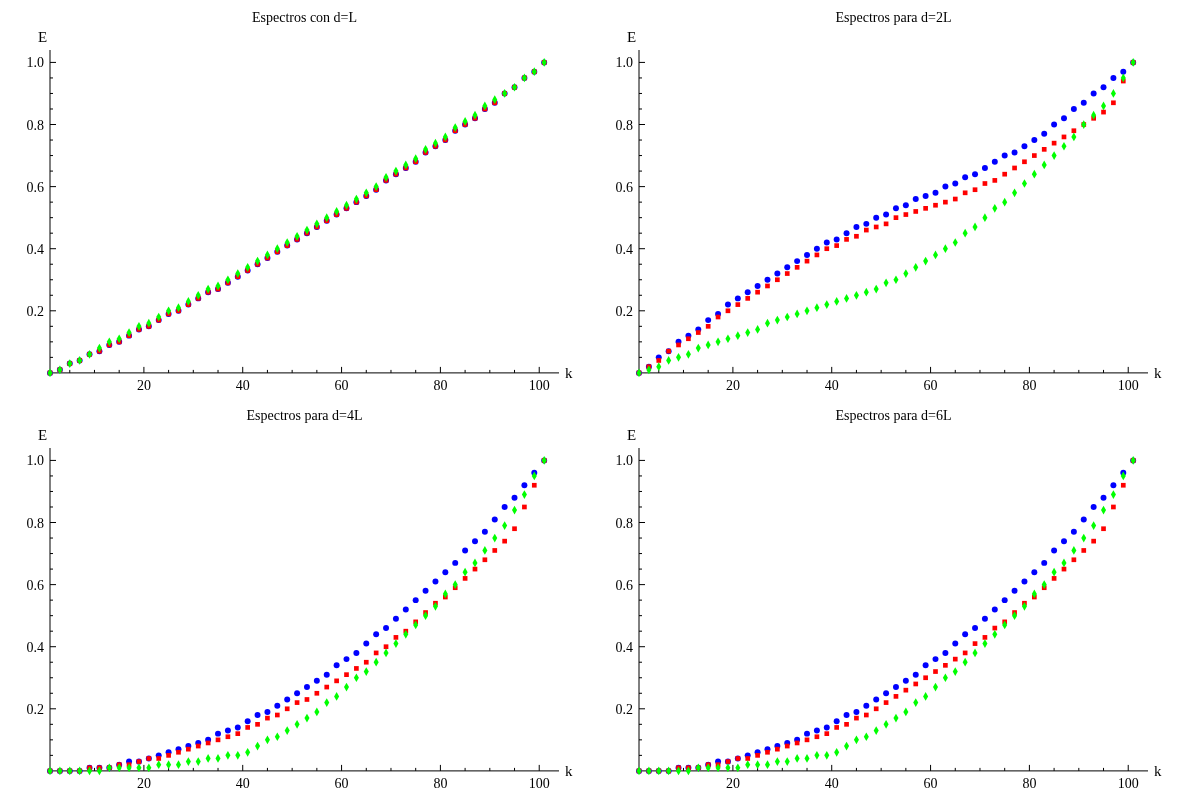 The height and width of the screenshot is (800, 1178). What do you see at coordinates (304, 415) in the screenshot?
I see `chart-title: Espectros para d=4L` at bounding box center [304, 415].